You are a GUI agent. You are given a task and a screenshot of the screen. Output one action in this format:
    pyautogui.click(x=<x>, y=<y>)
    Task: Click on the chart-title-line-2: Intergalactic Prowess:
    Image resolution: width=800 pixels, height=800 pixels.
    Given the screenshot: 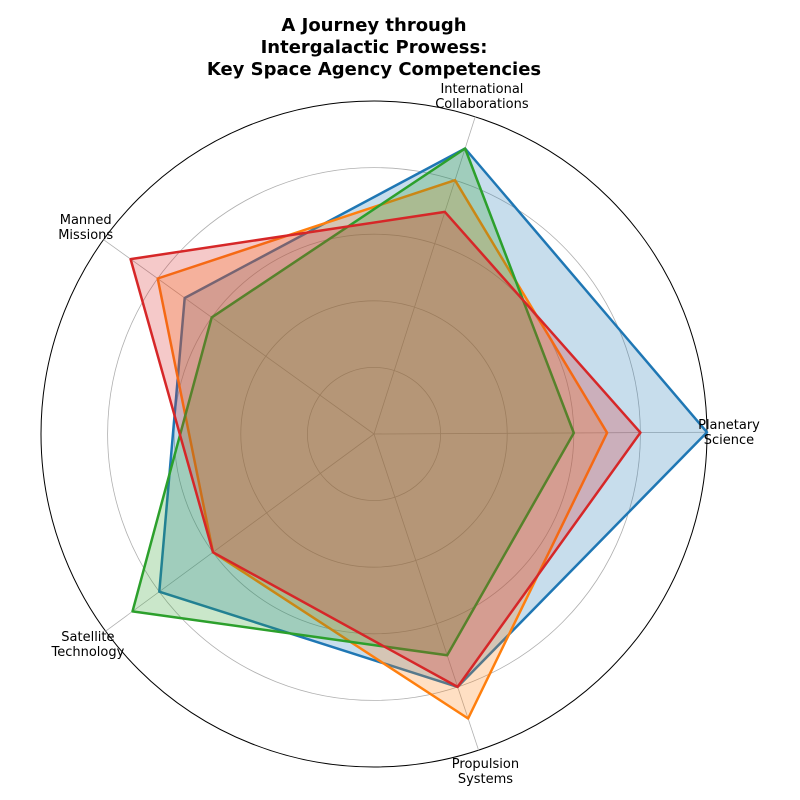 What is the action you would take?
    pyautogui.click(x=374, y=47)
    